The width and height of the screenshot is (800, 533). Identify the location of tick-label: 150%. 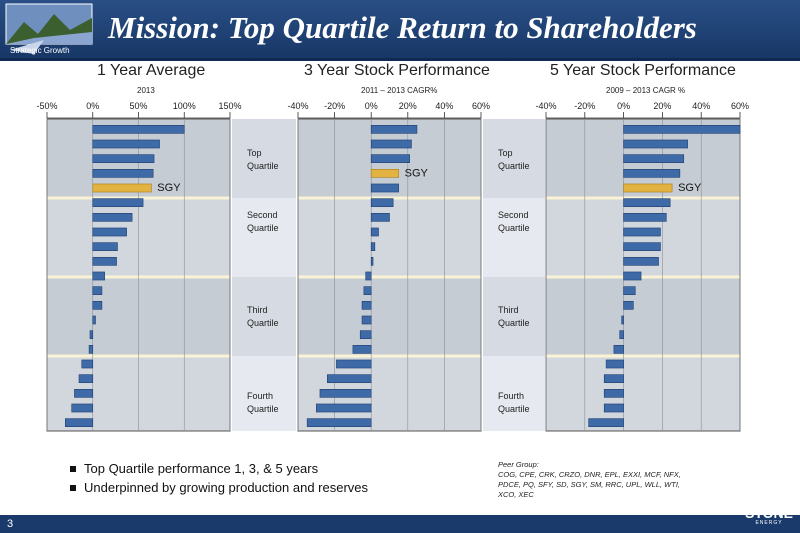
(229, 106).